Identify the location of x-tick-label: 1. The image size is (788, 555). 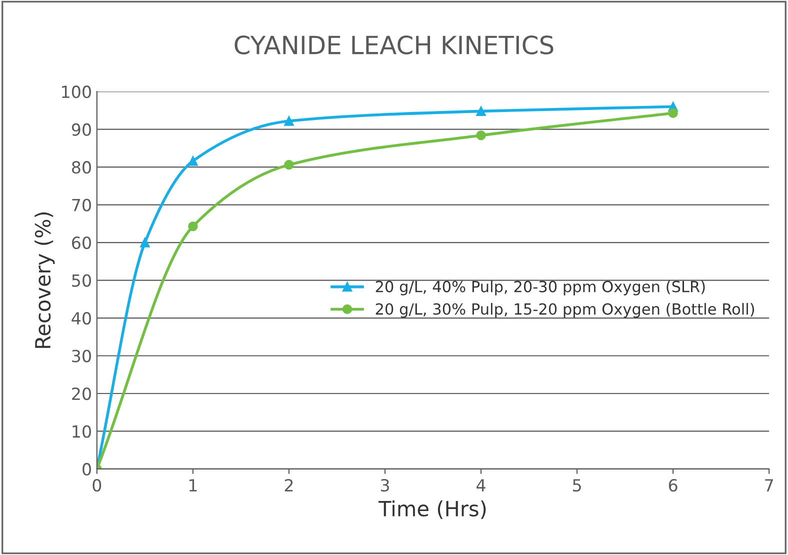
(193, 485).